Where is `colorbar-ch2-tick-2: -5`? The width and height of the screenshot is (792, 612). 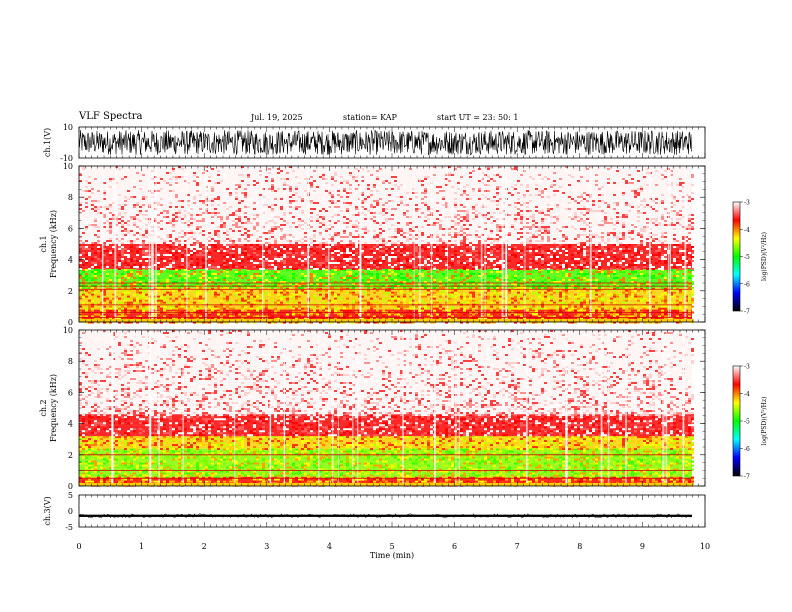
colorbar-ch2-tick-2: -5 is located at coordinates (747, 422).